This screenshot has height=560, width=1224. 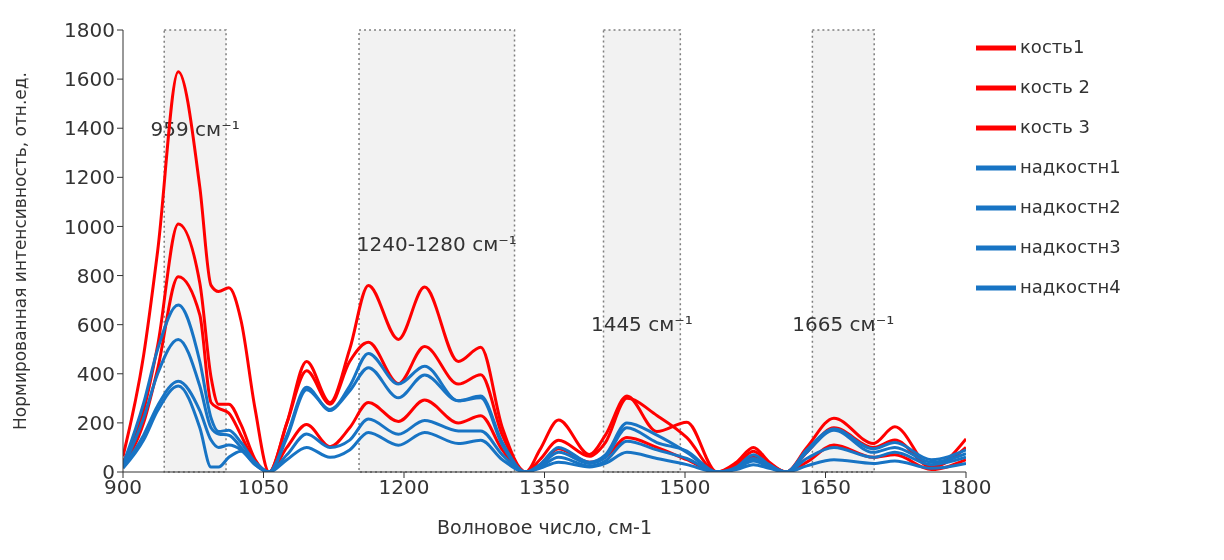 What do you see at coordinates (95, 275) in the screenshot?
I see `y-tick-label: 800` at bounding box center [95, 275].